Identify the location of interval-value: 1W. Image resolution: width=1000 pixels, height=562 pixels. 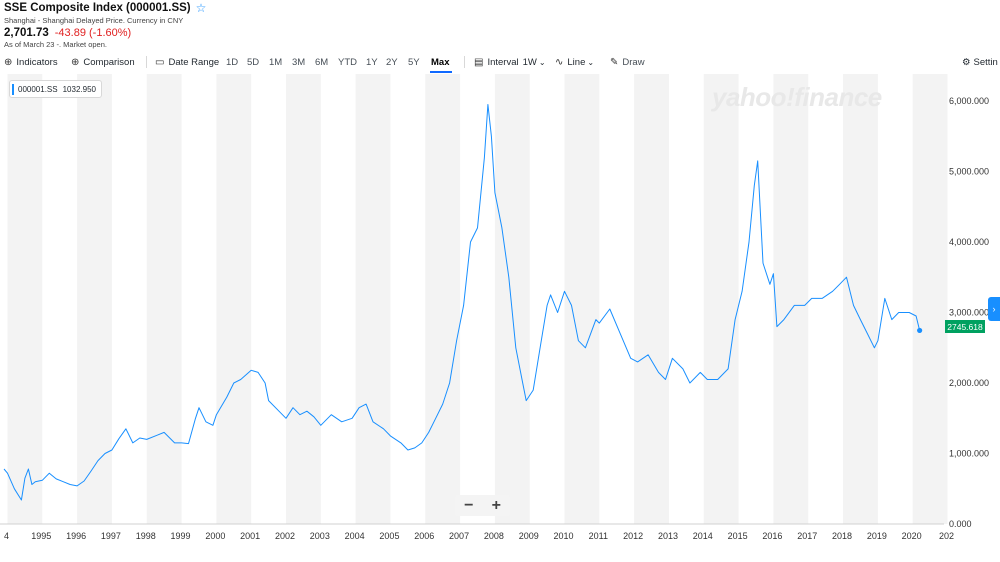
(529, 62).